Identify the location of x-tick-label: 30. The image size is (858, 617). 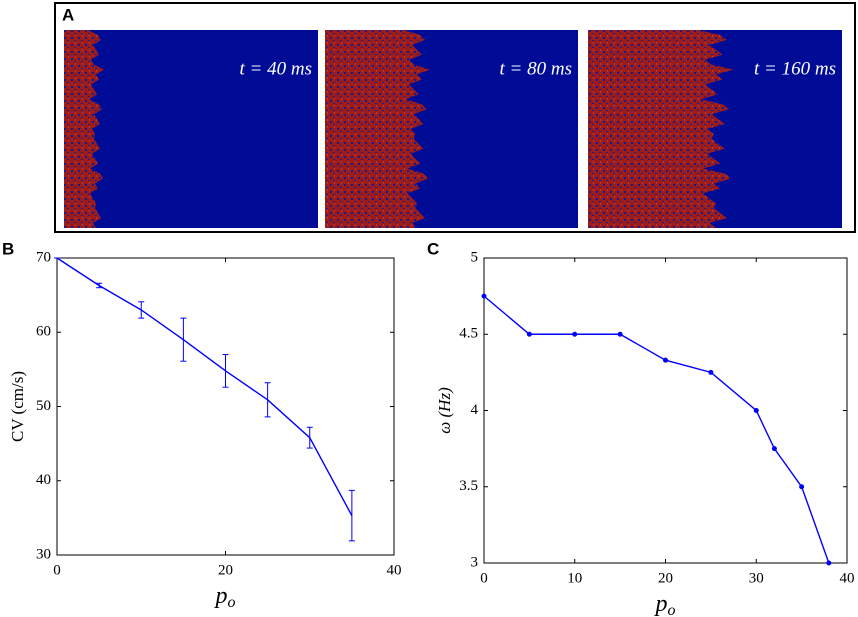
(756, 578).